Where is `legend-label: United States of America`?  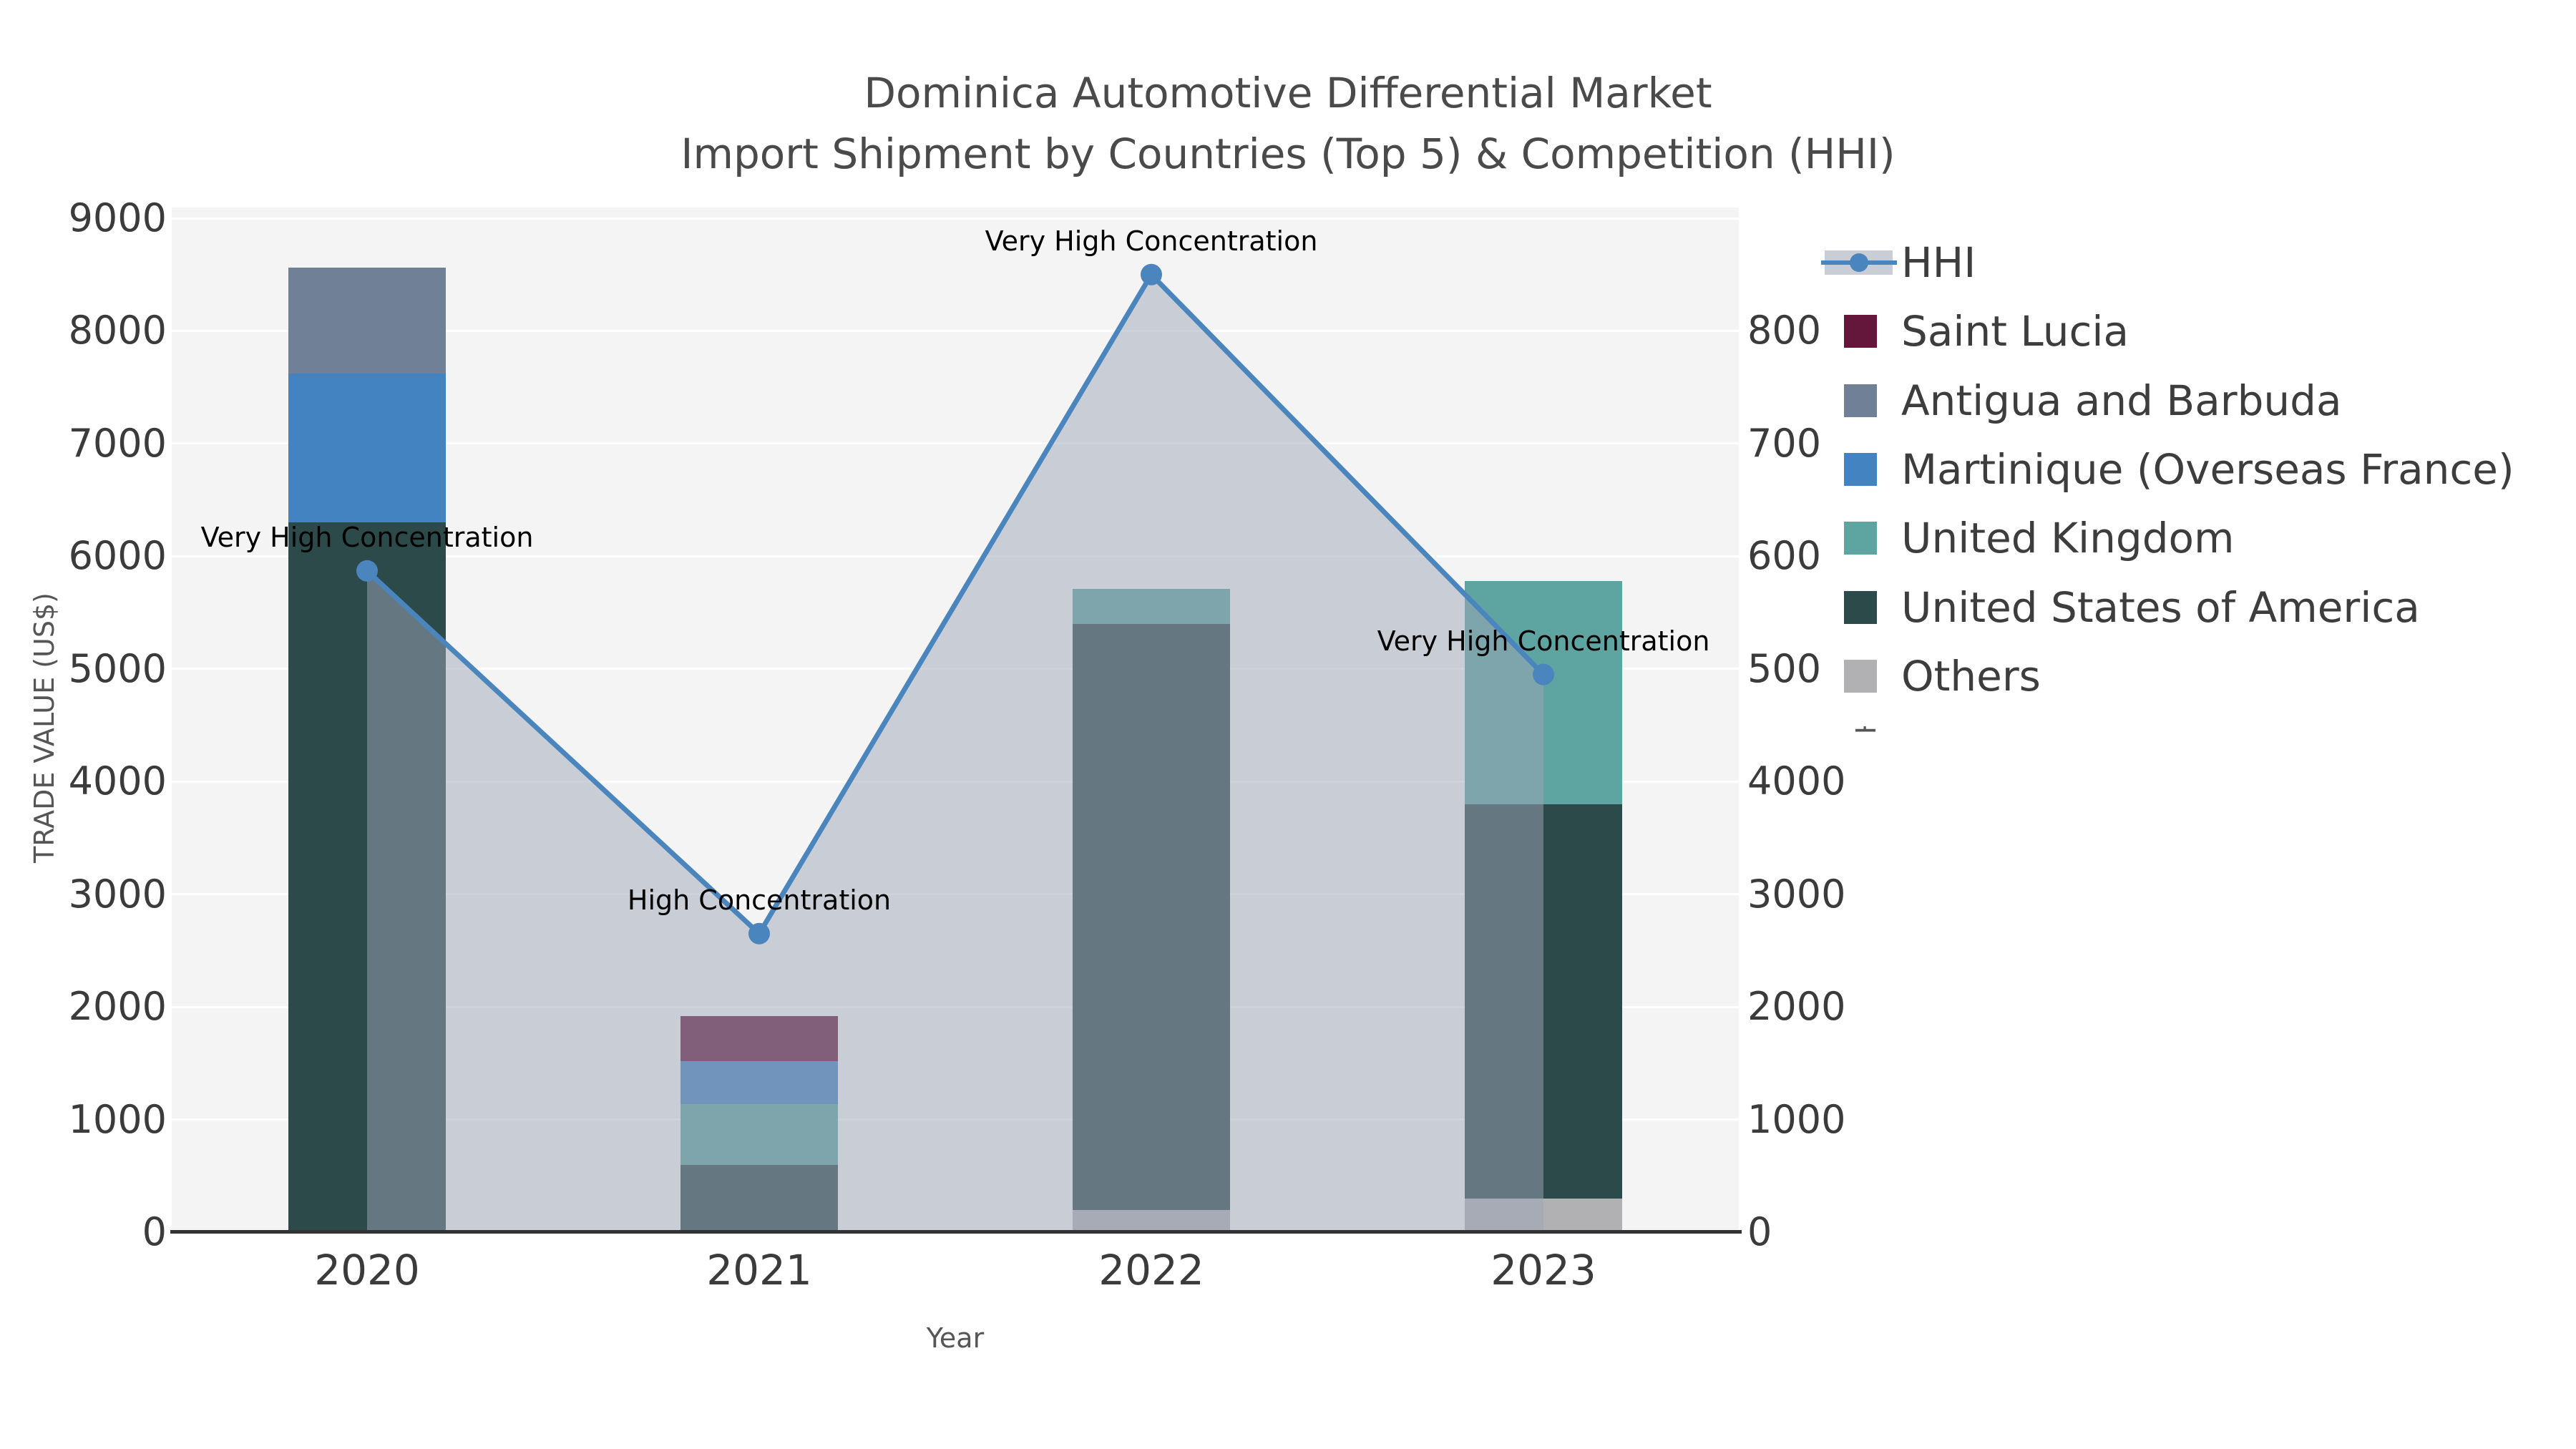
legend-label: United States of America is located at coordinates (2160, 607).